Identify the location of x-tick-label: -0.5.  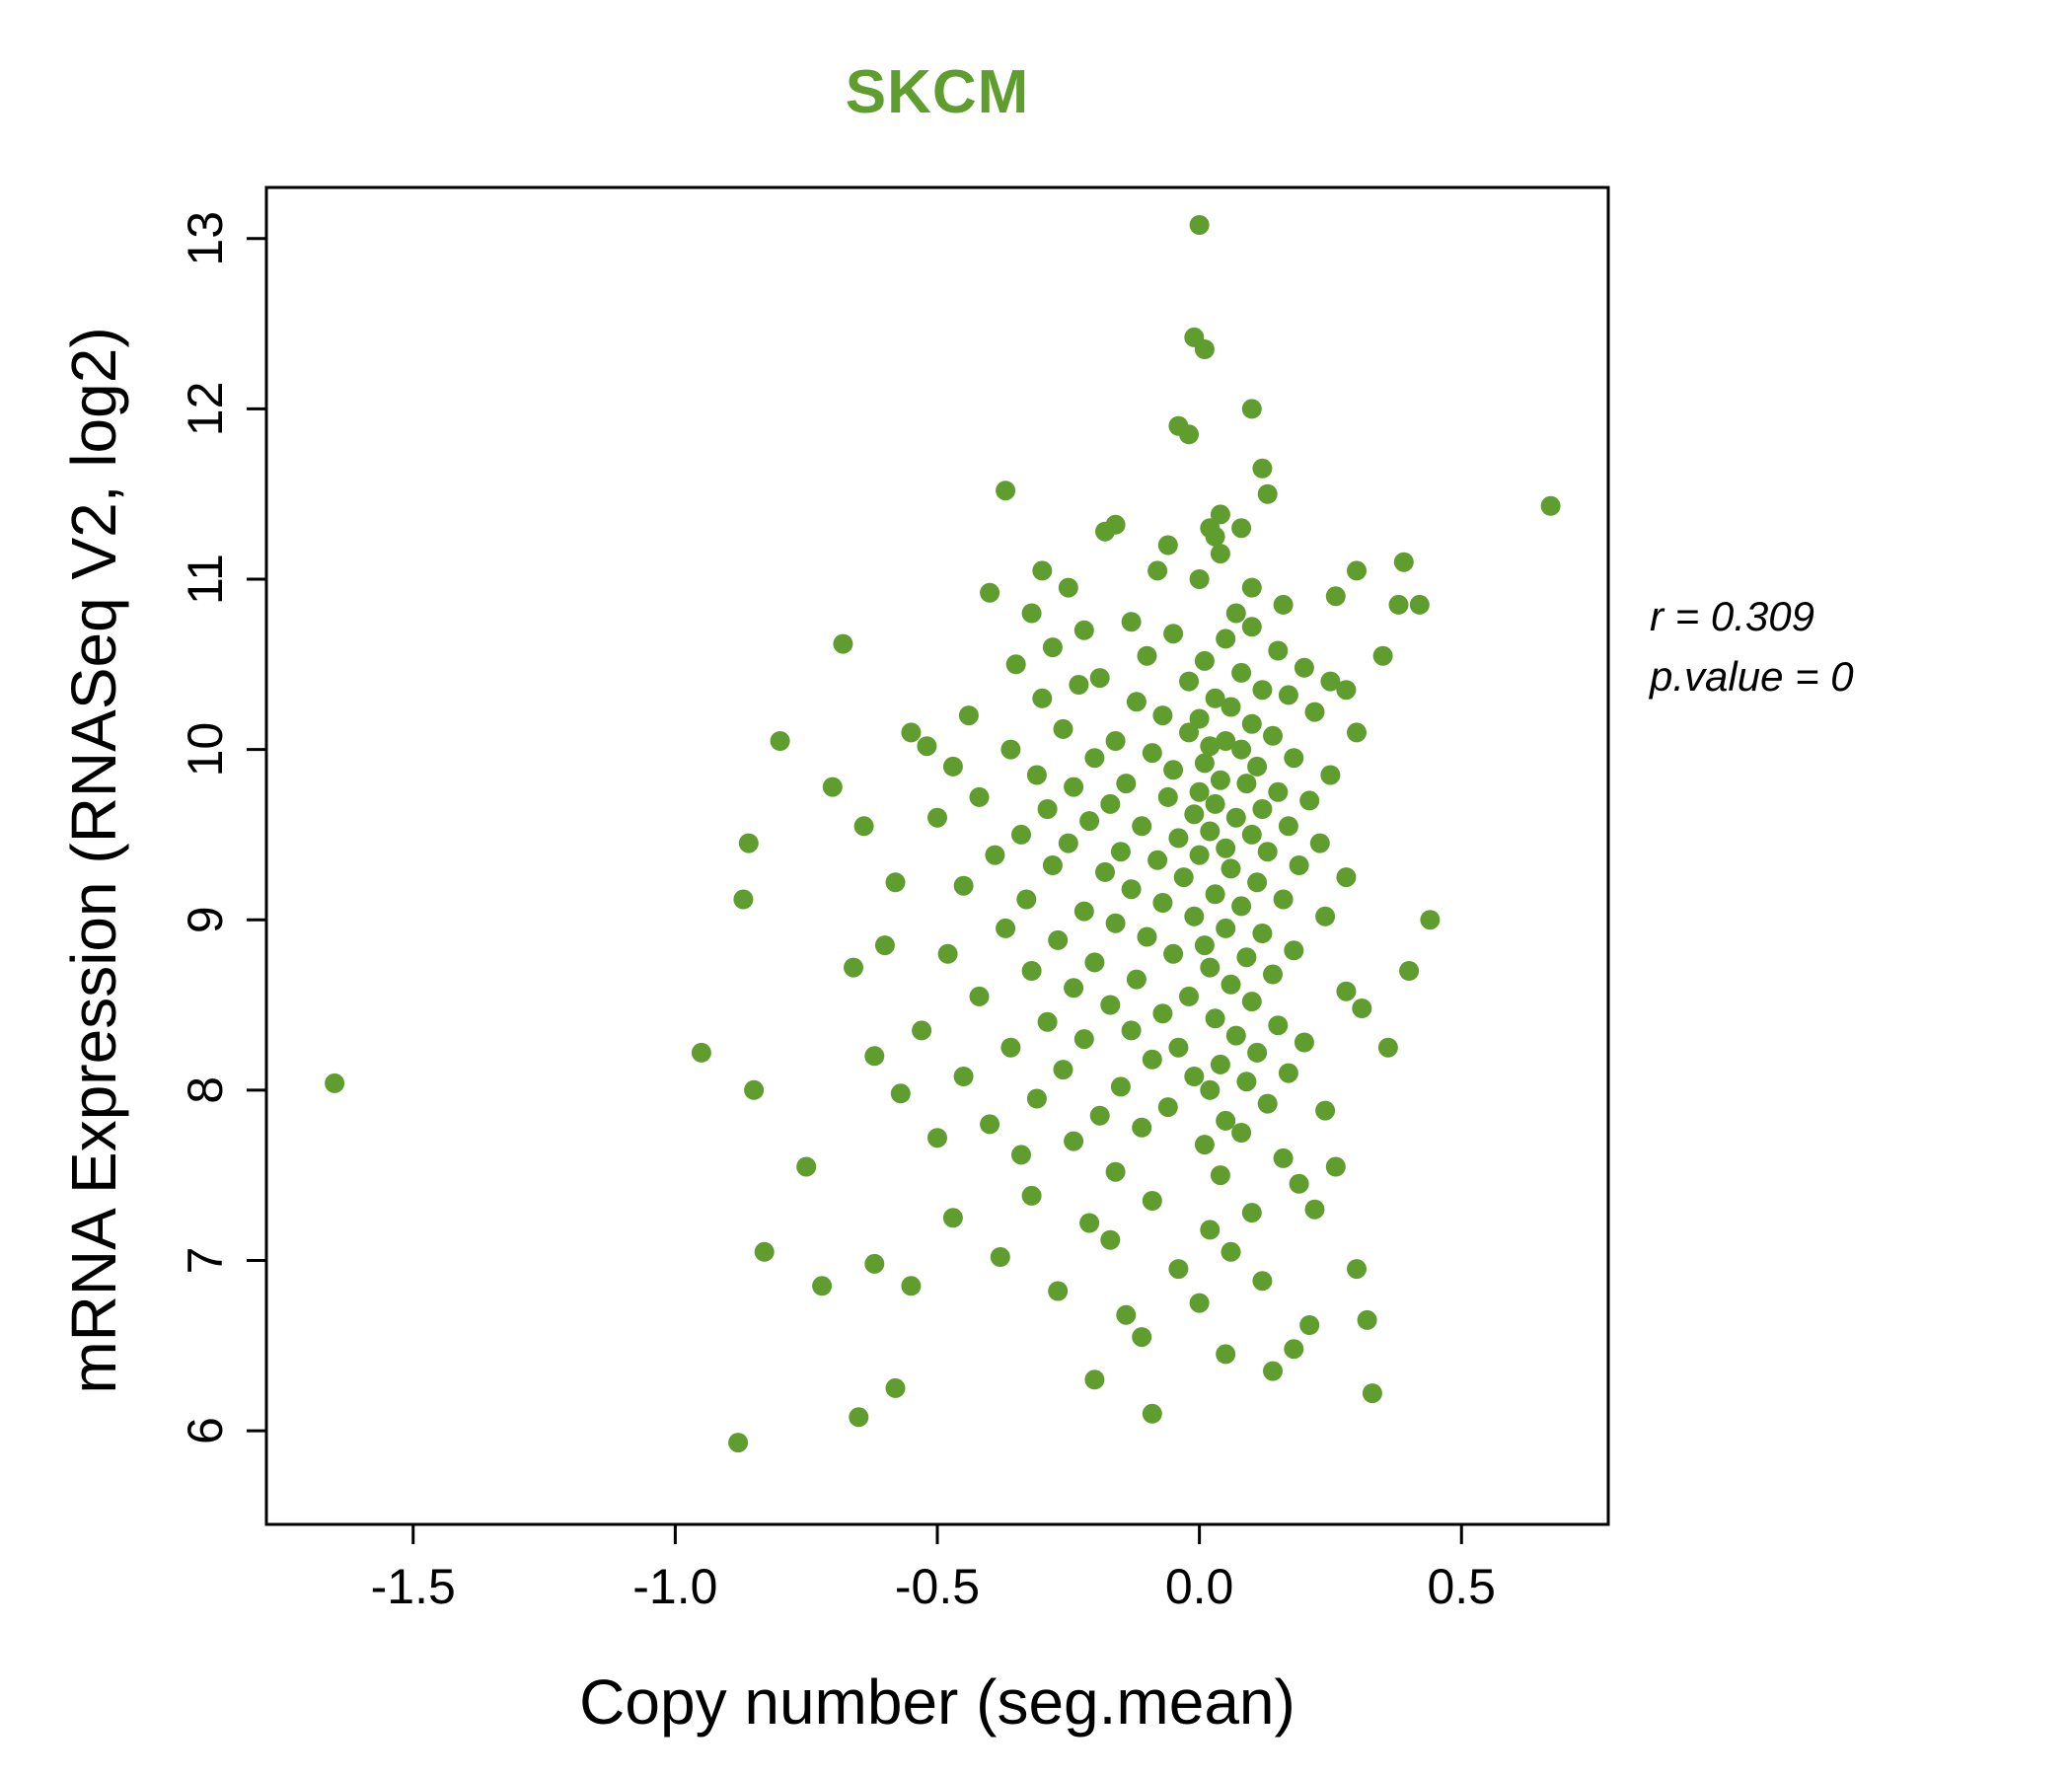
(938, 1587).